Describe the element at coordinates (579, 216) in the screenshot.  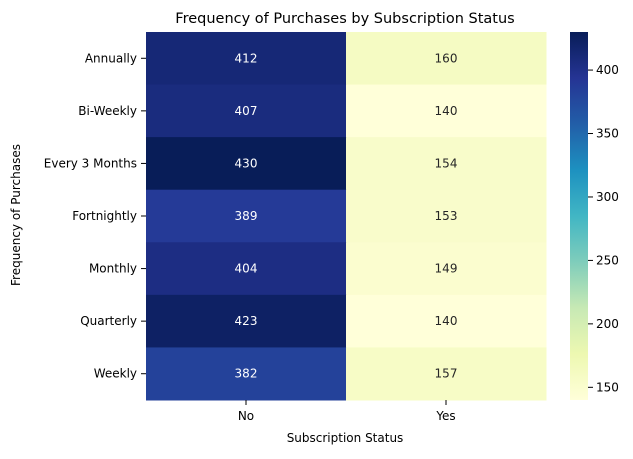
I see `colorbar` at that location.